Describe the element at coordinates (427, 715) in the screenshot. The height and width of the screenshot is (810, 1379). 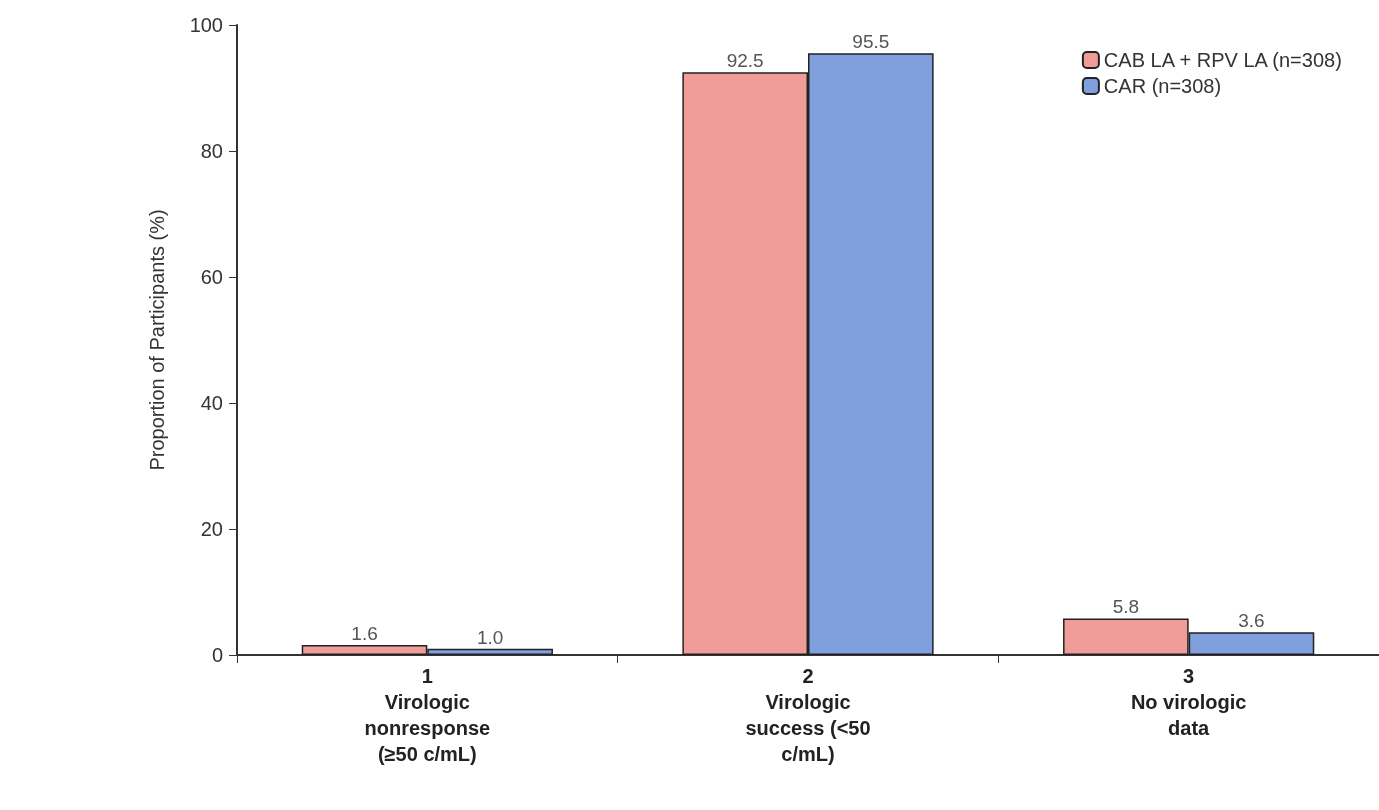
I see `x-tick-label: 1 Virologic nonresponse (≥50 c/mL)` at that location.